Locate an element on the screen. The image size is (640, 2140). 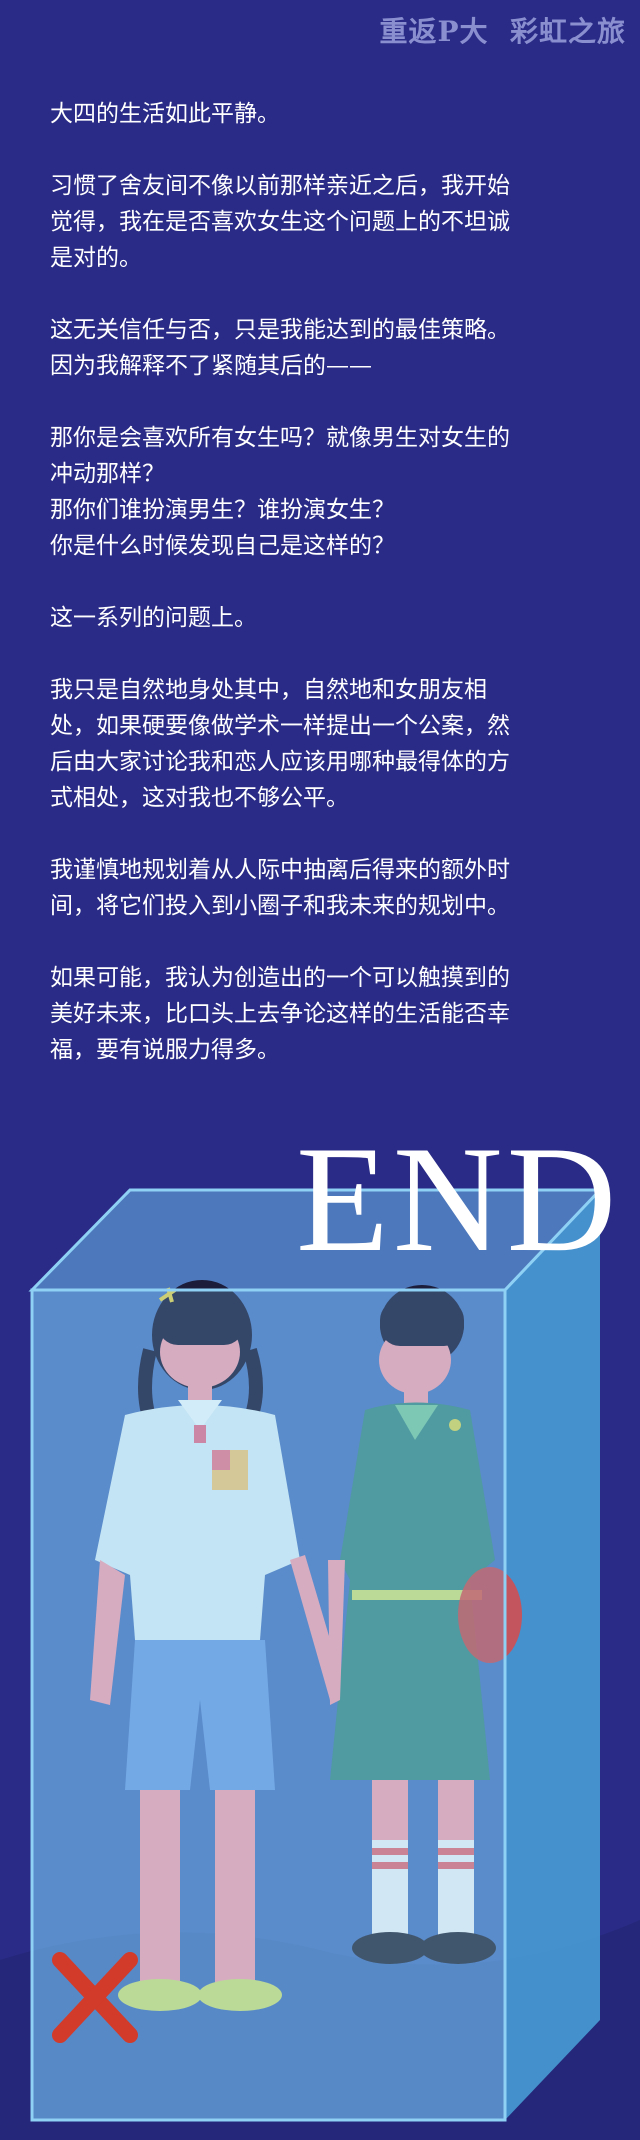
paragraph: 这一系列的问题上。 is located at coordinates (153, 618).